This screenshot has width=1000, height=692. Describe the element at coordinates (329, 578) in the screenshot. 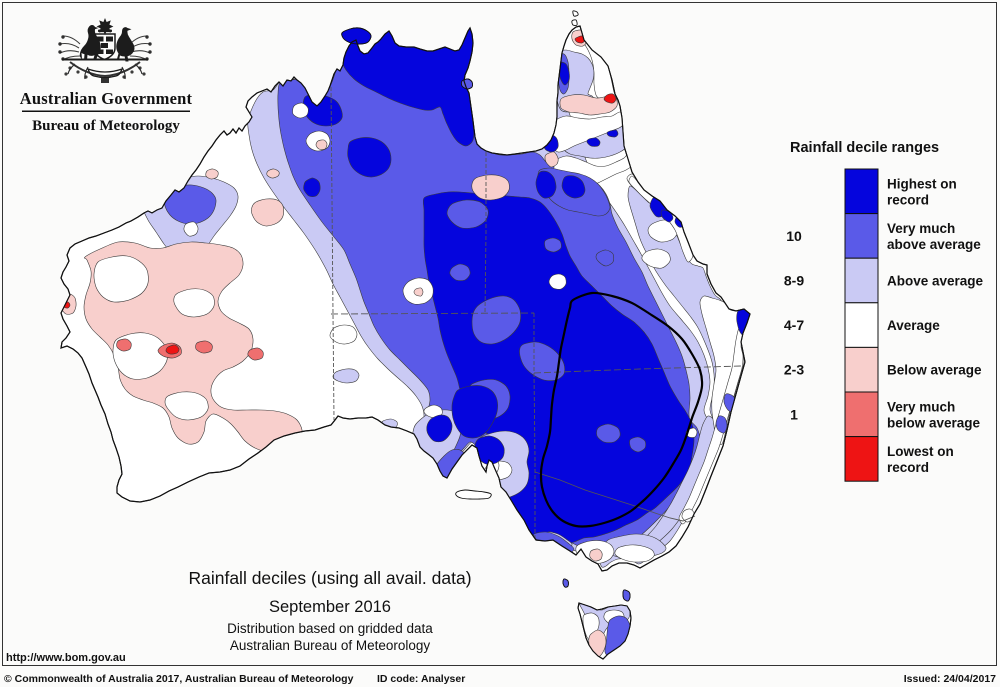

I see `svg-text:Rainfall deciles (using all av: Rainfall deciles (using all avail. data)` at that location.